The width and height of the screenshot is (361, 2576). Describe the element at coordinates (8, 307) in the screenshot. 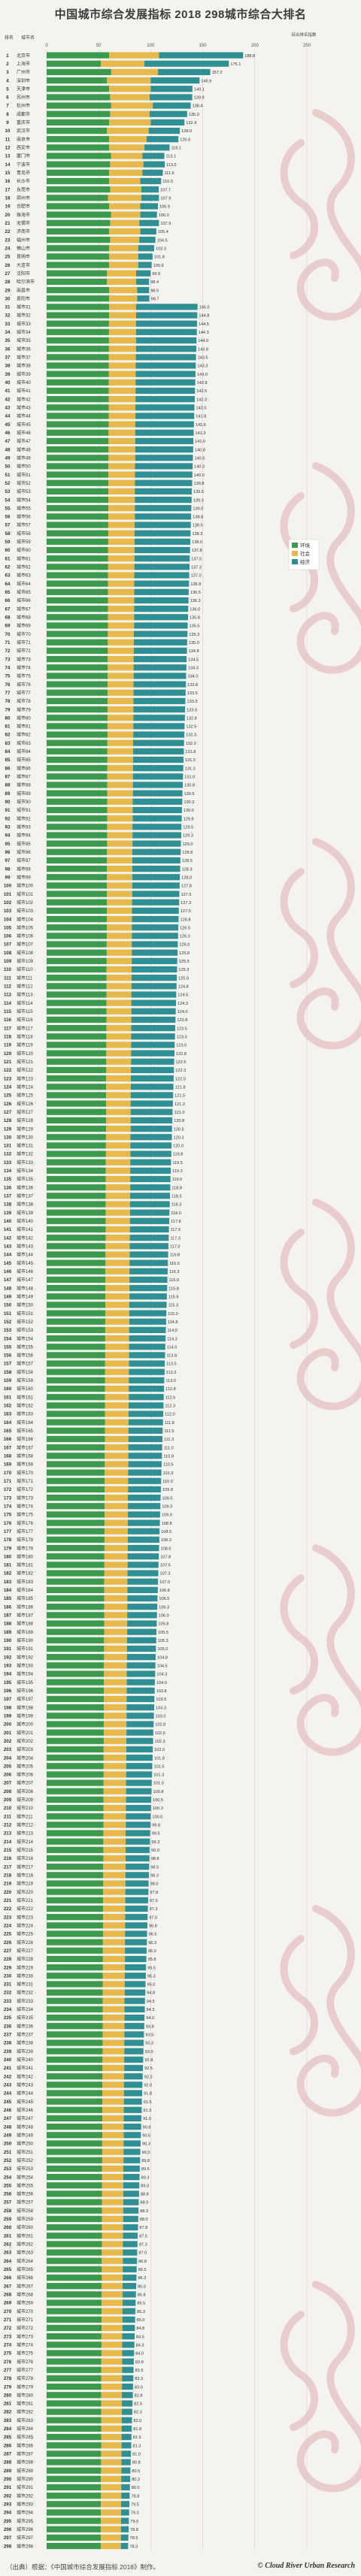

I see `rank-label: 31` at that location.